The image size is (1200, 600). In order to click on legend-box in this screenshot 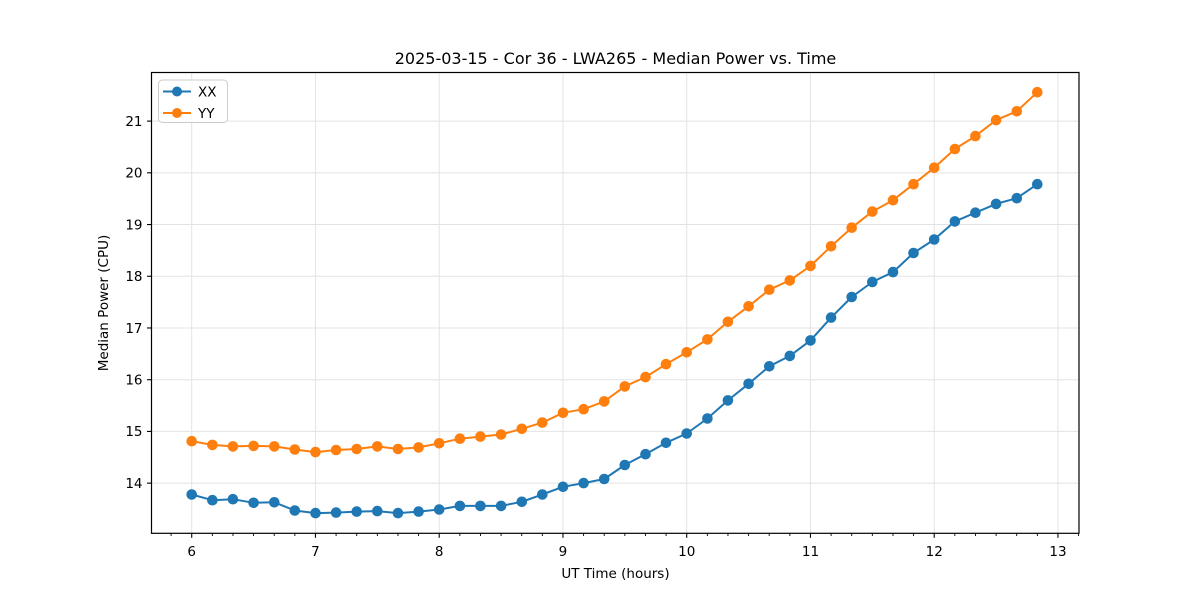, I will do `click(193, 101)`.